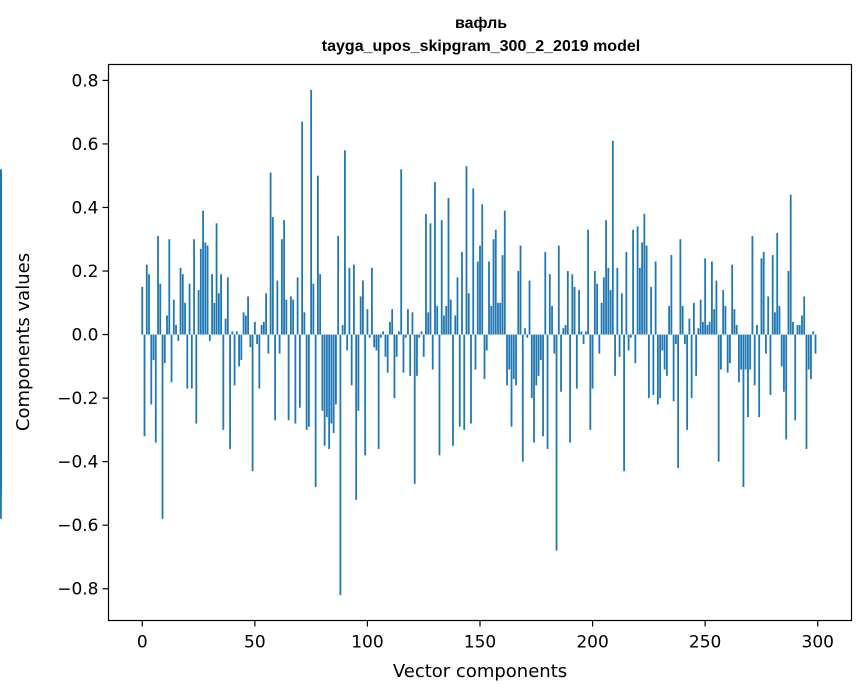 The image size is (867, 696). I want to click on y-tick-label: −0.2, so click(77, 399).